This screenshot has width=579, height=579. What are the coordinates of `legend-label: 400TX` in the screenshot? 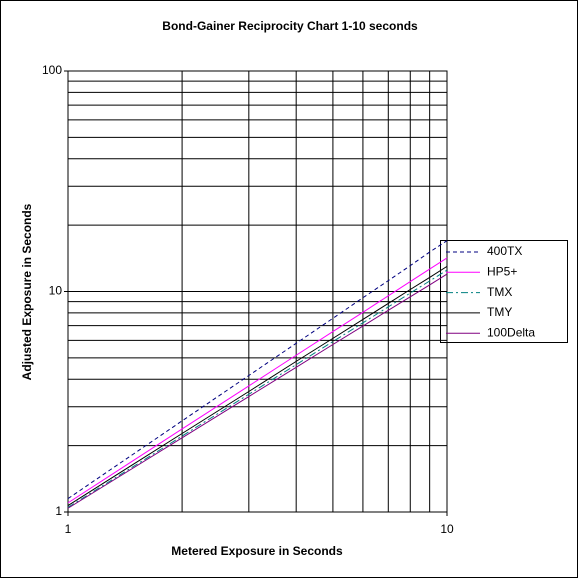 It's located at (504, 251).